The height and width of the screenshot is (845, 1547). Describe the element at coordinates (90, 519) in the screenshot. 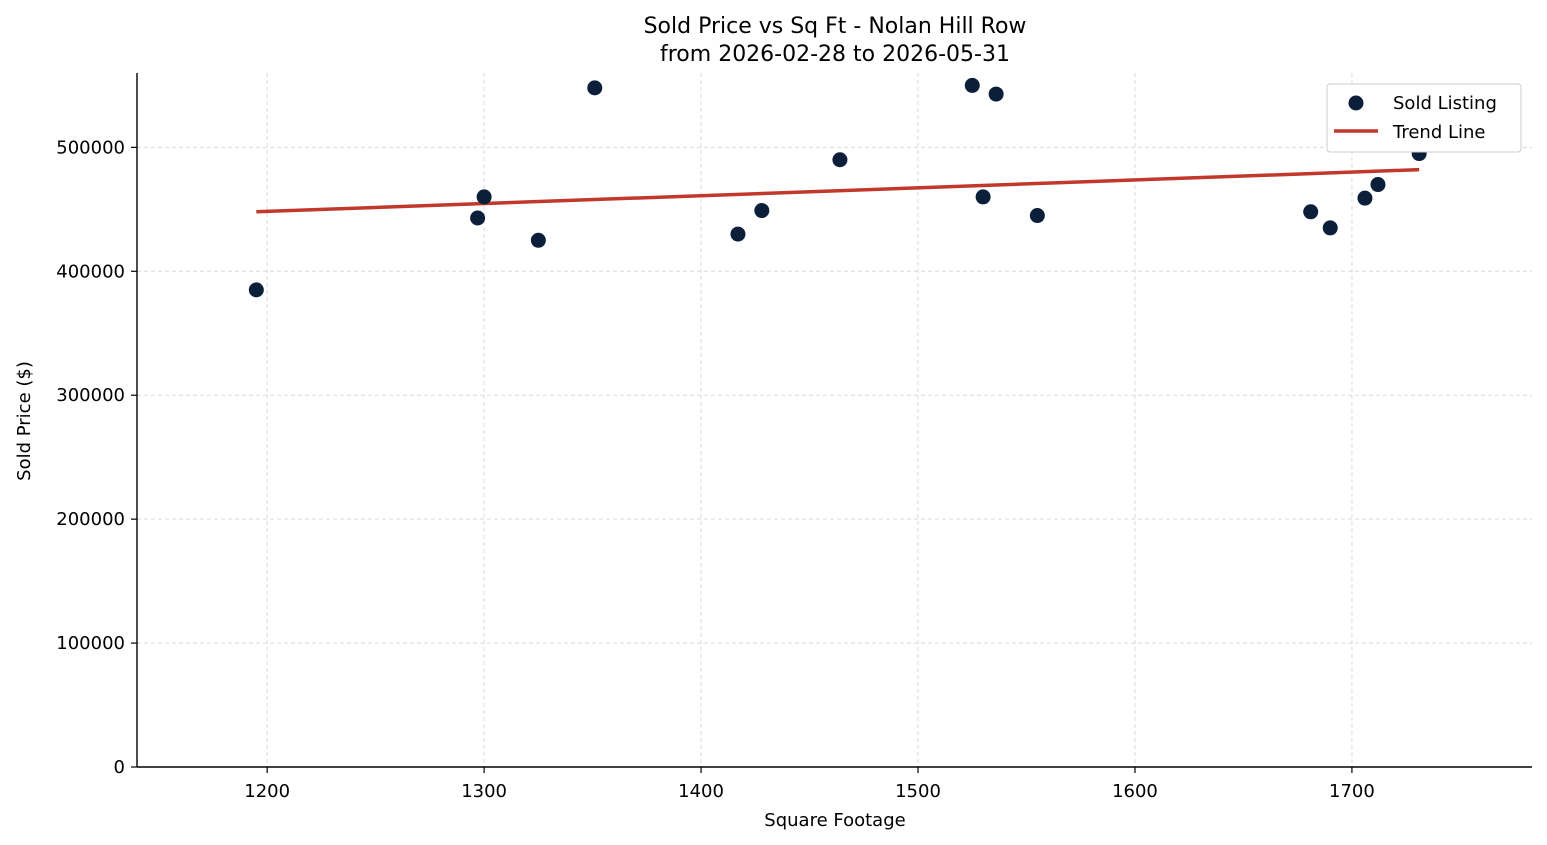

I see `y-tick-label: 200000` at that location.